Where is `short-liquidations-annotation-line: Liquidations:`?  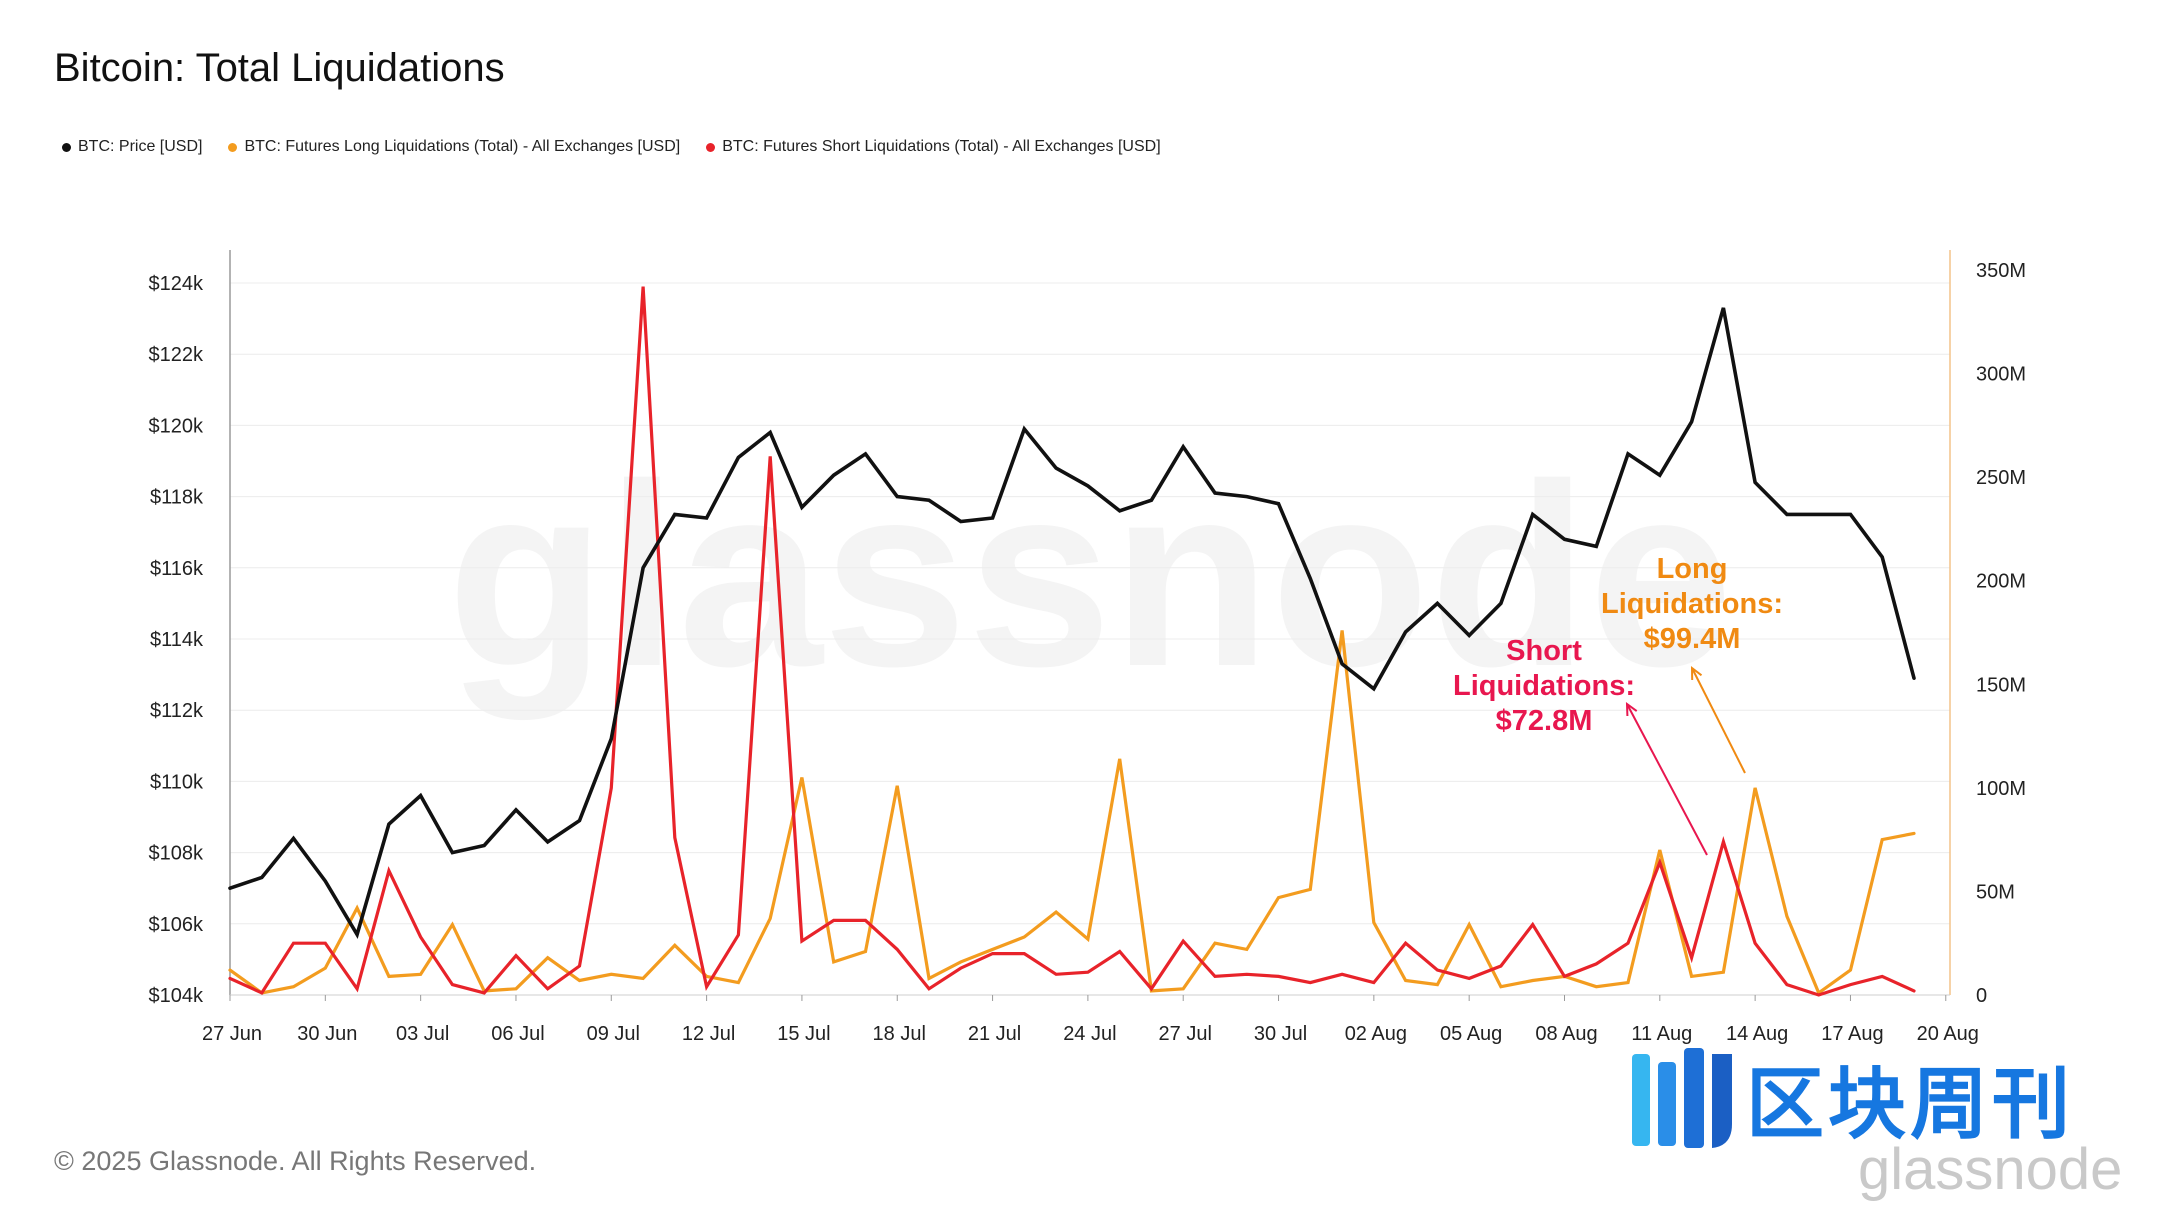
short-liquidations-annotation-line: Liquidations: is located at coordinates (1544, 686).